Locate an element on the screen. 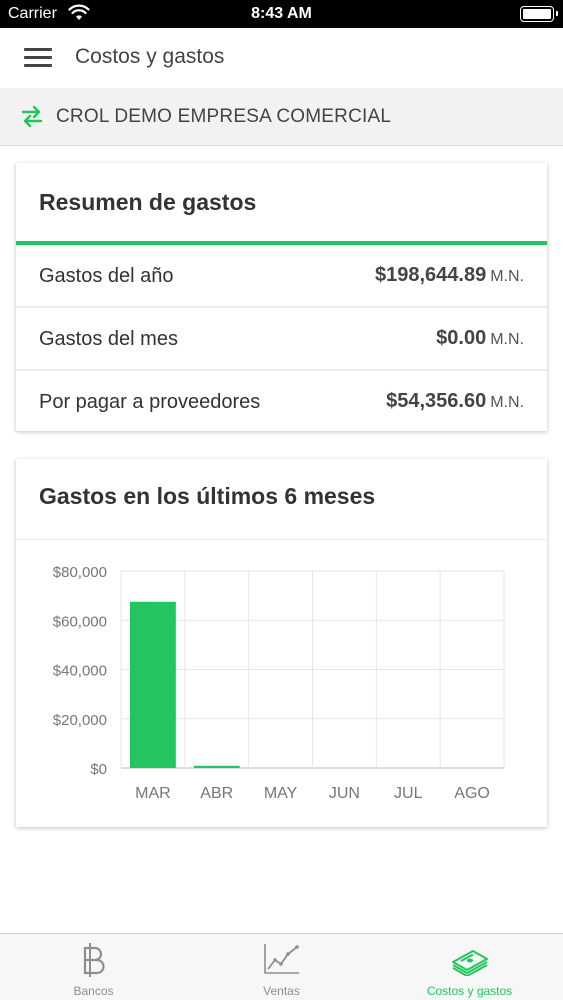  summary-row-year: Gastos del año $198,644.89 M.N. is located at coordinates (281, 276).